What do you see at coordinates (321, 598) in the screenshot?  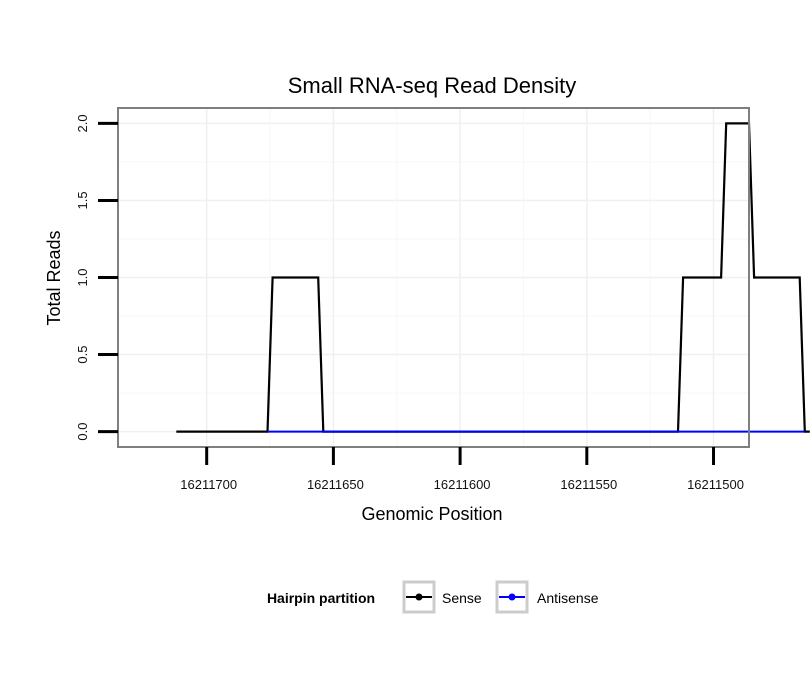 I see `legend-title: Hairpin partition` at bounding box center [321, 598].